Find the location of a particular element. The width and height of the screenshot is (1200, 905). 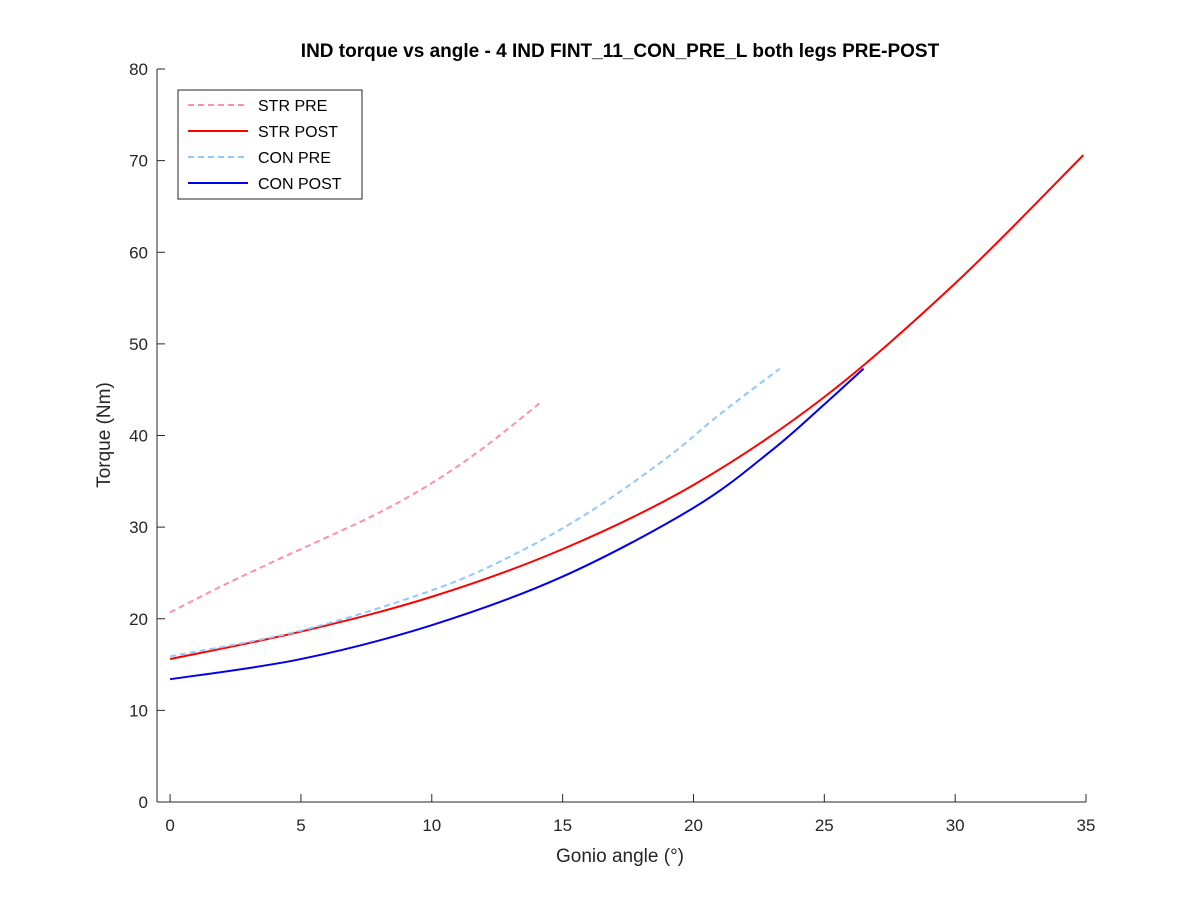

y-tick-label: 80 is located at coordinates (138, 69).